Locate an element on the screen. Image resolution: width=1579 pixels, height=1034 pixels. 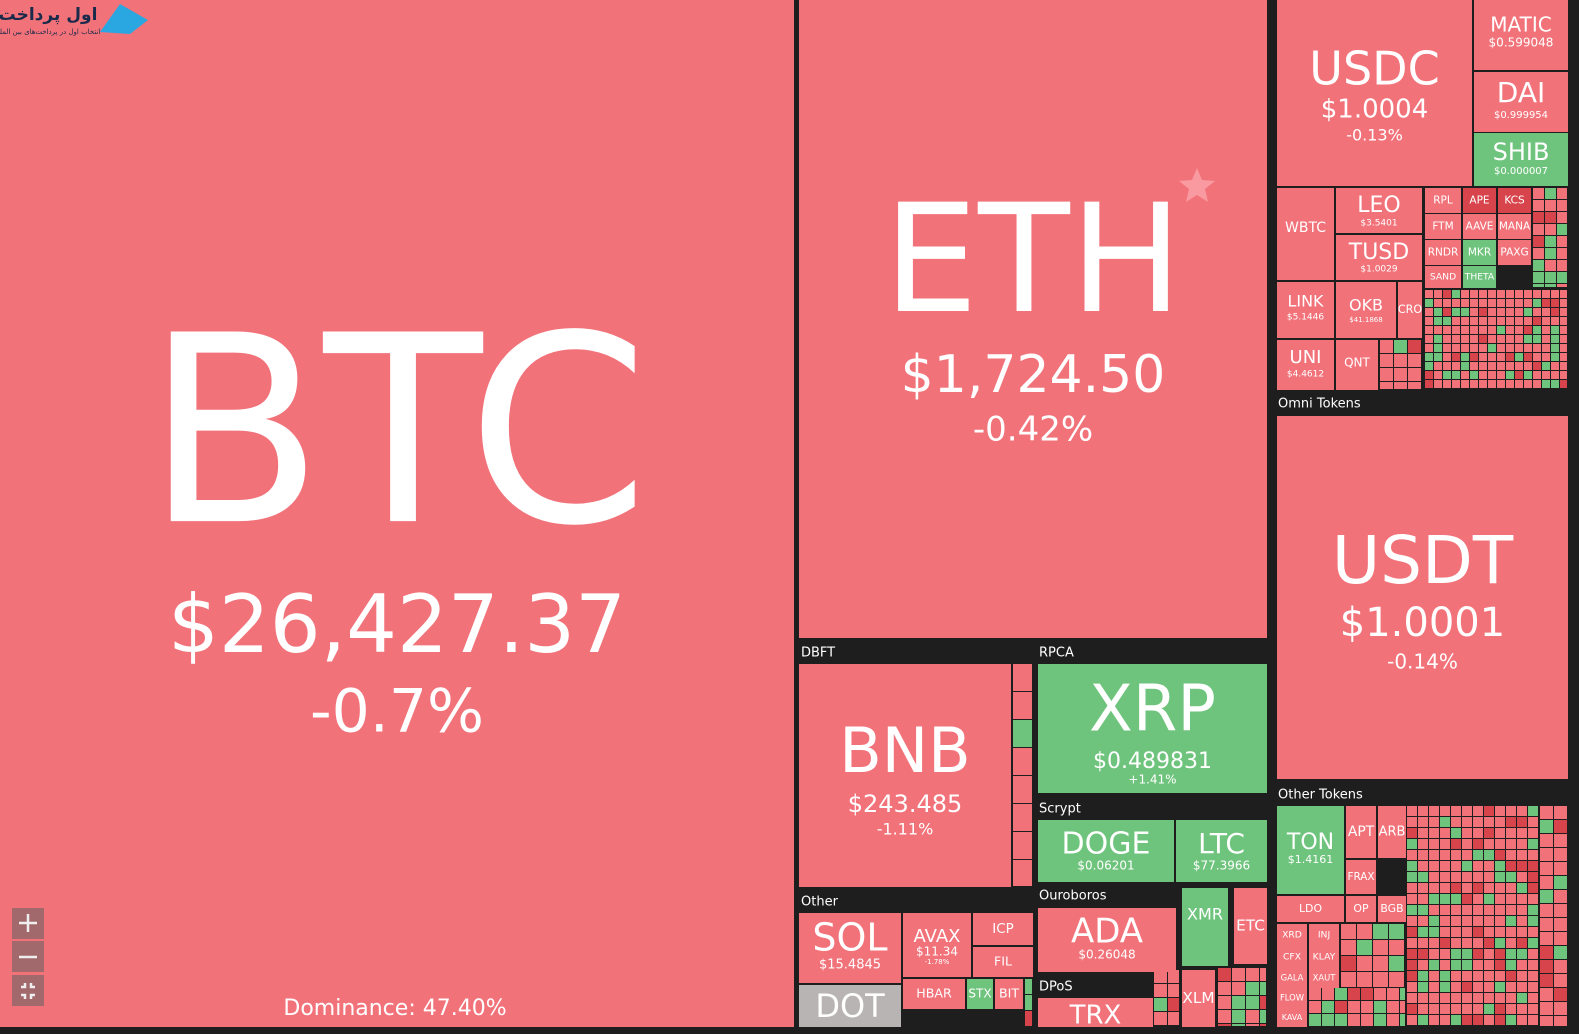
coin-tile: ETC is located at coordinates (1250, 926).